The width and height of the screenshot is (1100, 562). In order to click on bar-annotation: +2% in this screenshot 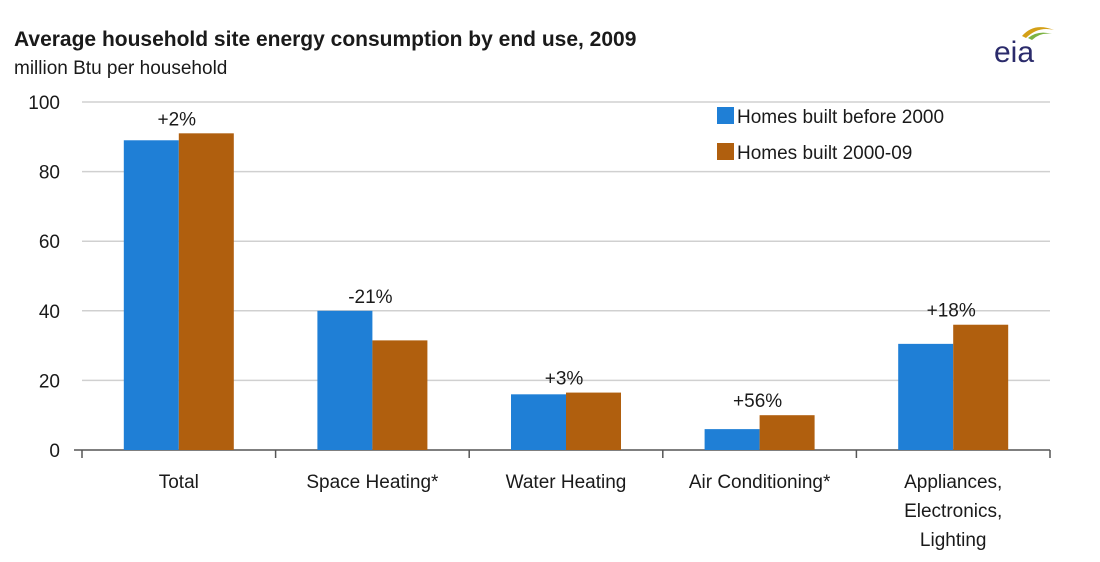, I will do `click(177, 119)`.